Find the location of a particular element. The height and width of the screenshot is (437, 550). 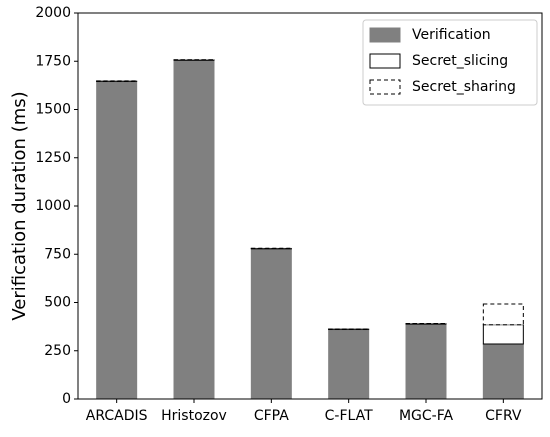

y-tick-label: 1000 is located at coordinates (53, 206).